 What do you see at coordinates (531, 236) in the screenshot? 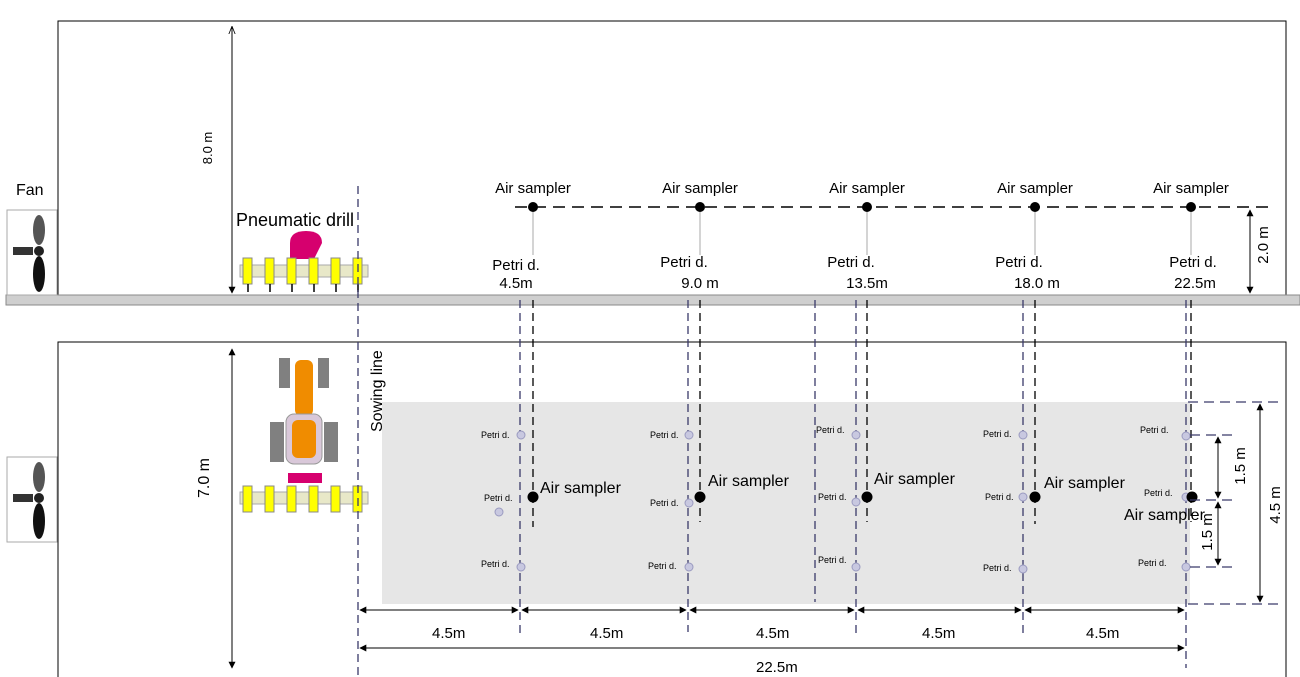
I see `side-sampler-1: Air sampler Petri d. 4.5m` at bounding box center [531, 236].